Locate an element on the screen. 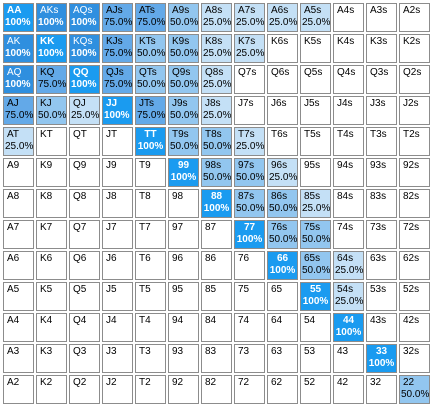 The height and width of the screenshot is (405, 440). range-cell-54: 54 is located at coordinates (315, 327).